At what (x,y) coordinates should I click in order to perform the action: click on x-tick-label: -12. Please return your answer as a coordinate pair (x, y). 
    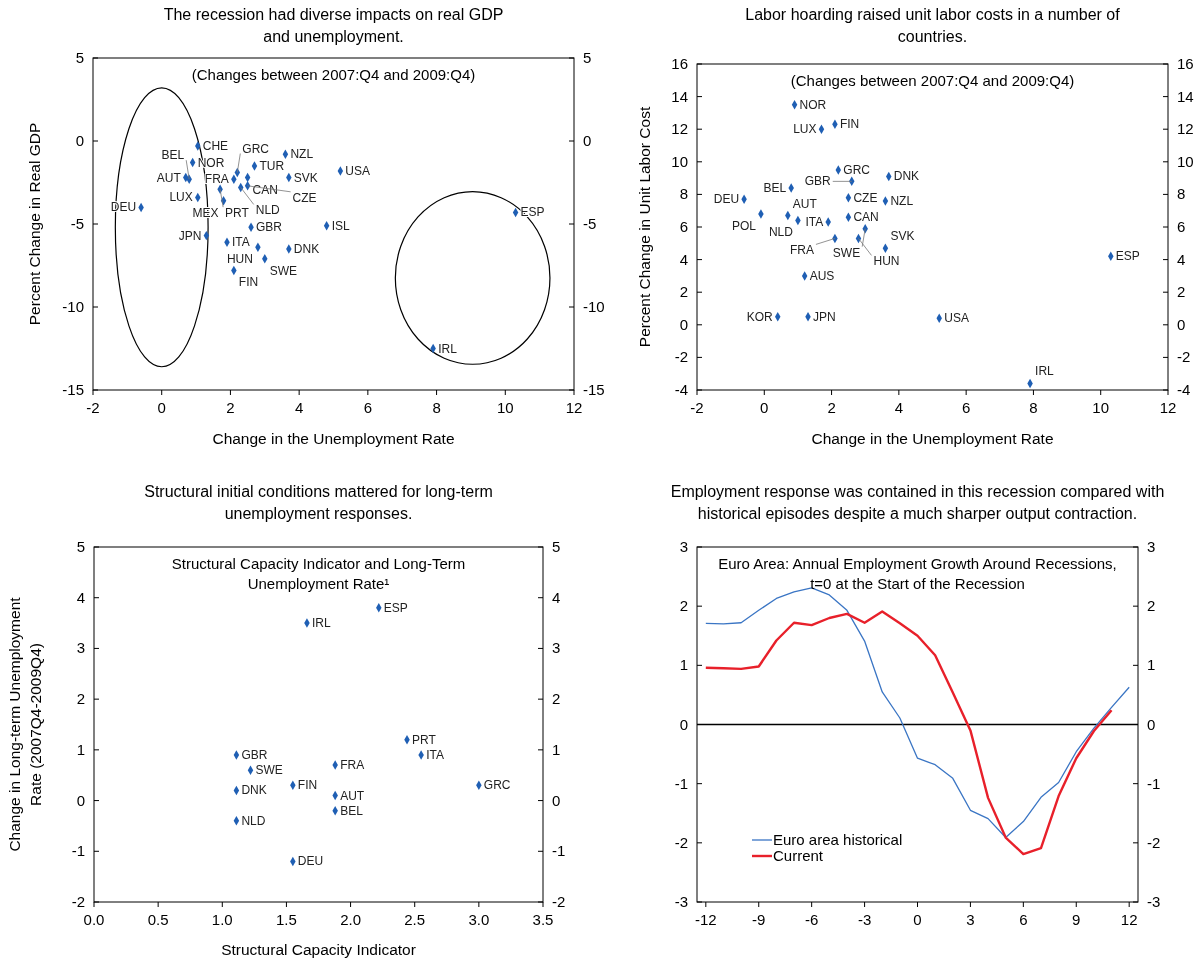
    Looking at the image, I should click on (705, 919).